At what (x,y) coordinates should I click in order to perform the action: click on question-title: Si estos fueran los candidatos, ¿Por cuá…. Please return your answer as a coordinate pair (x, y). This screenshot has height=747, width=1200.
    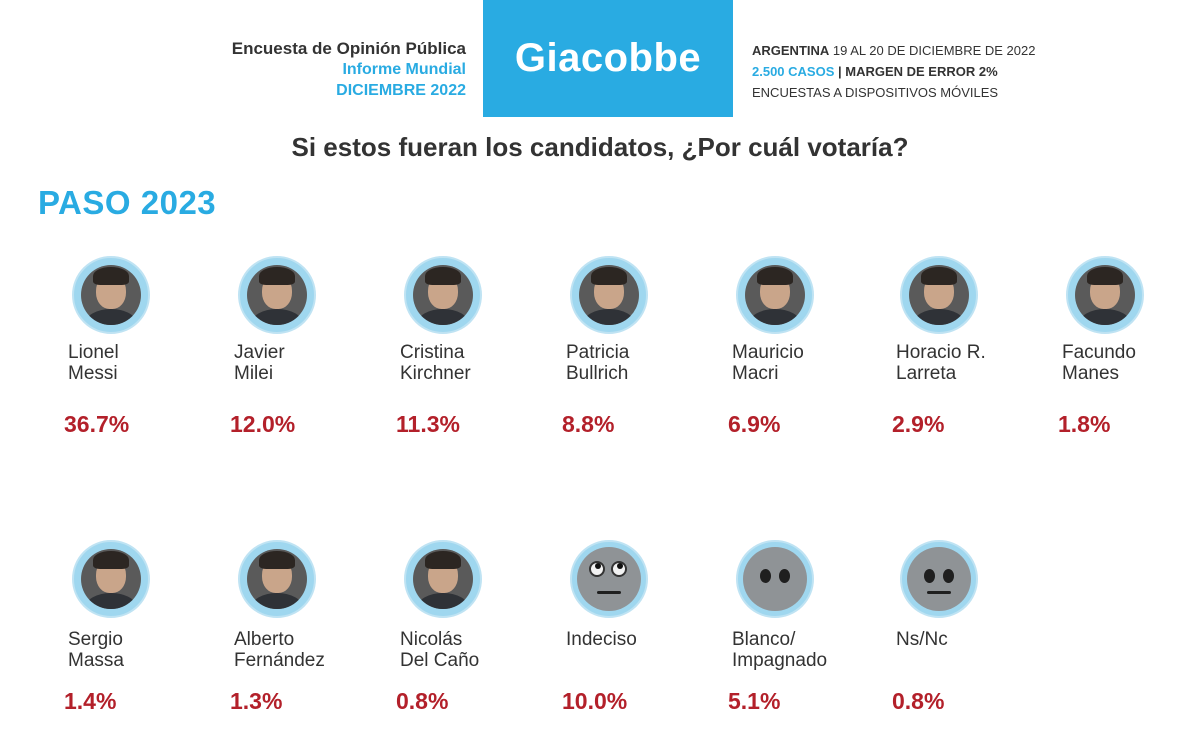
    Looking at the image, I should click on (600, 147).